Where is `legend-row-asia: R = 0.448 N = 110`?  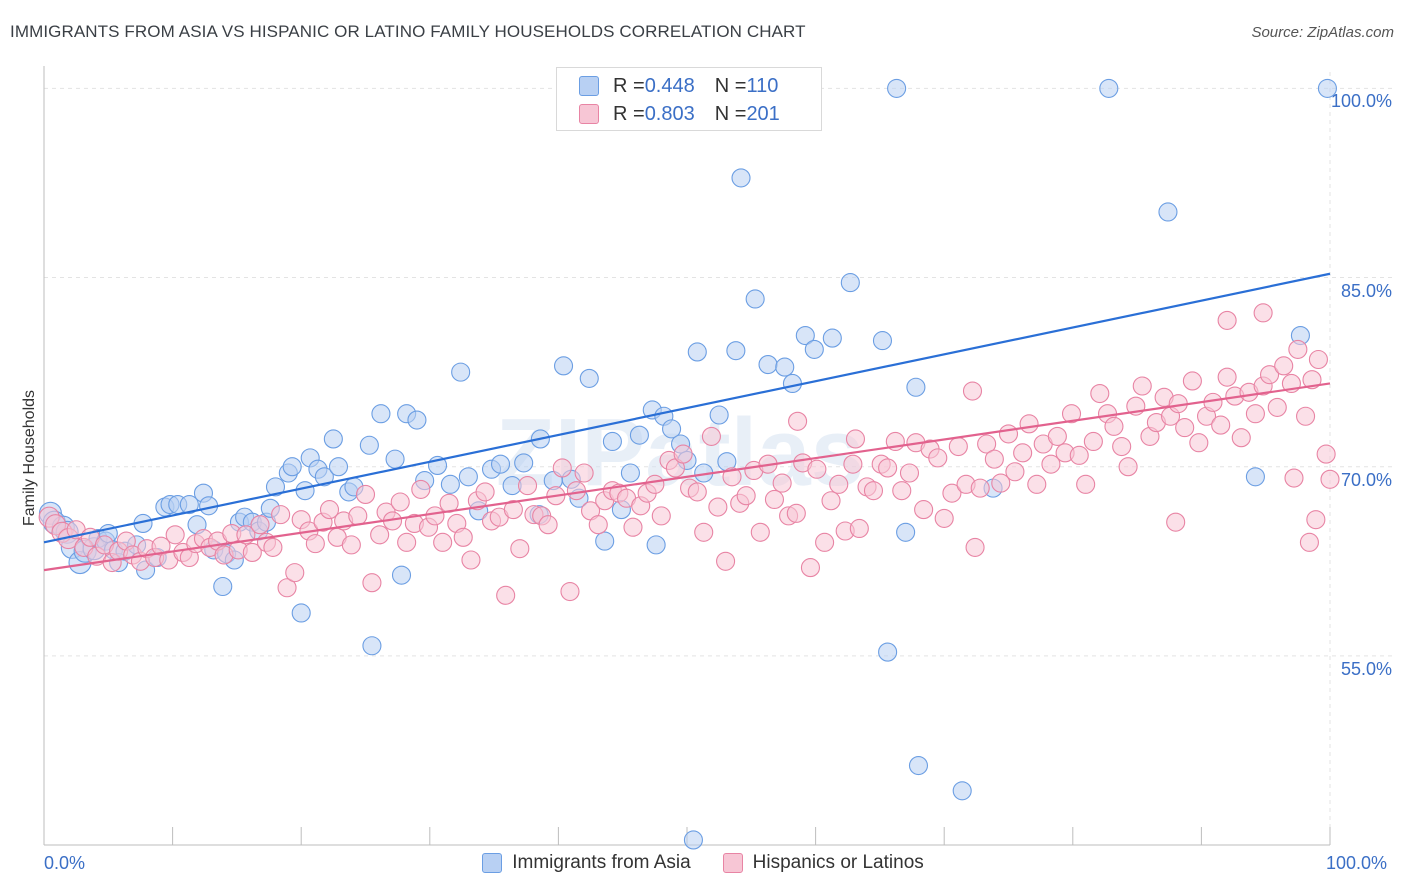 legend-row-asia: R = 0.448 N = 110 is located at coordinates (678, 86).